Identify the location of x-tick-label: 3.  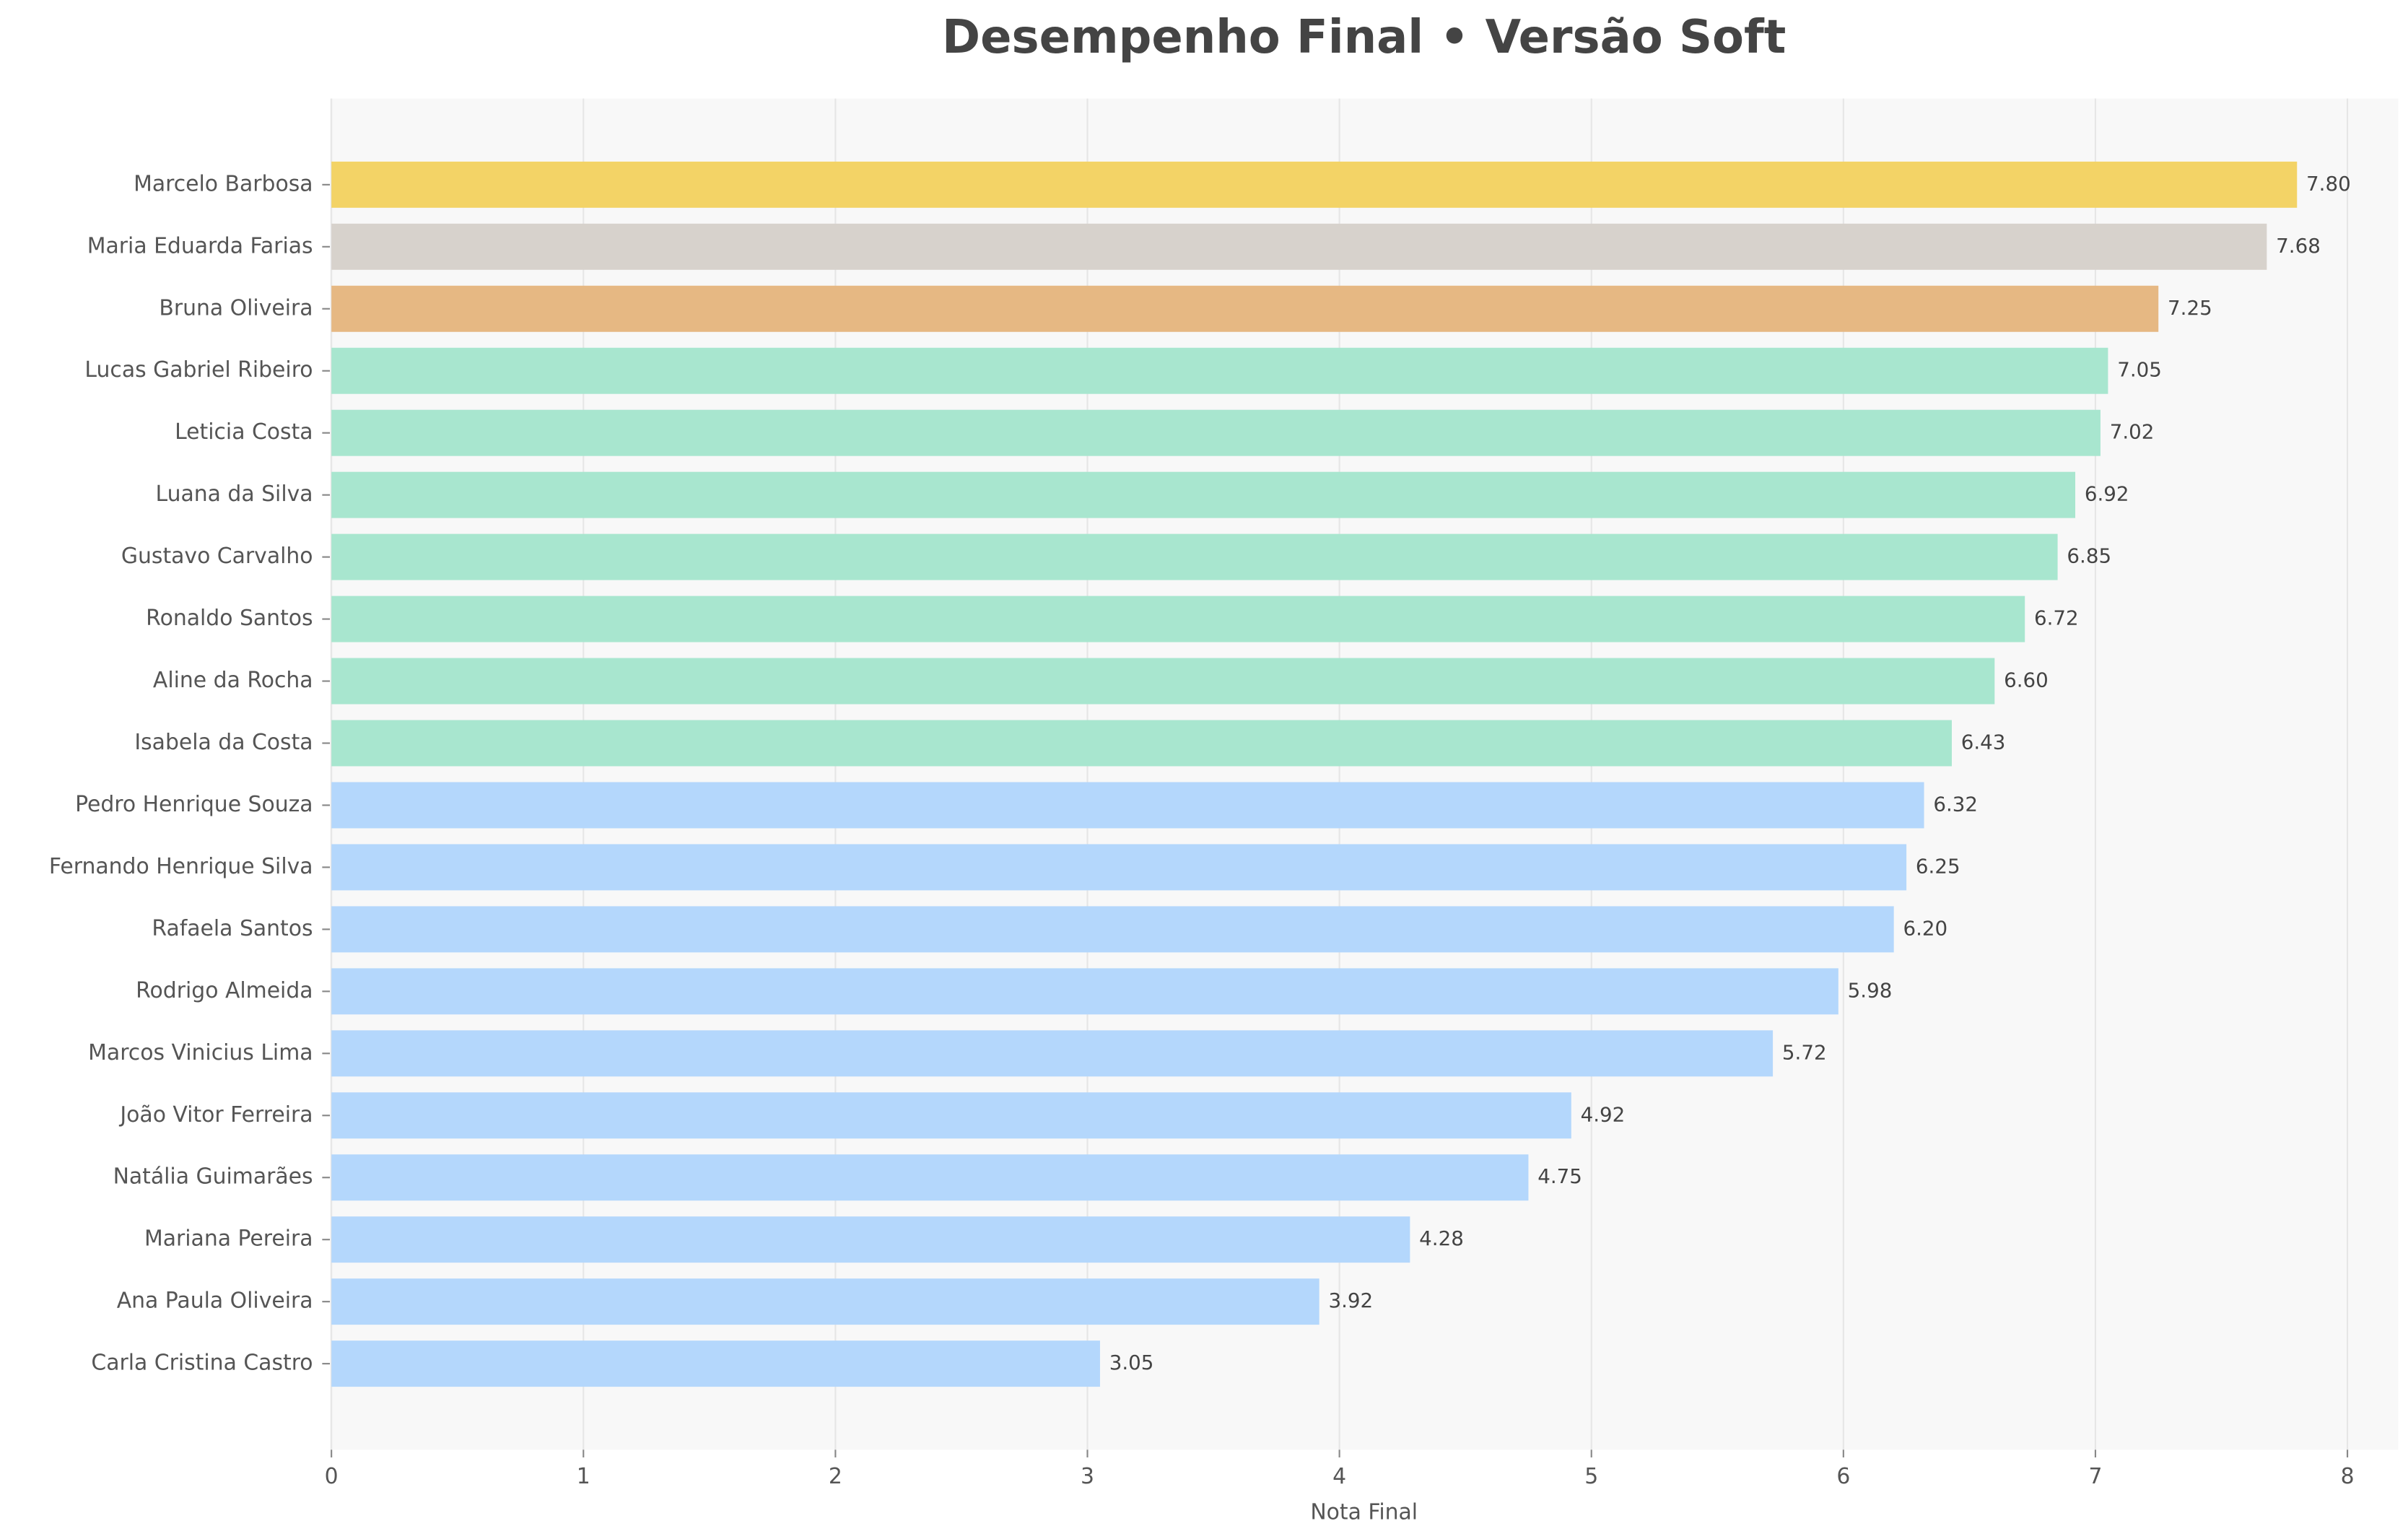
(1087, 1476).